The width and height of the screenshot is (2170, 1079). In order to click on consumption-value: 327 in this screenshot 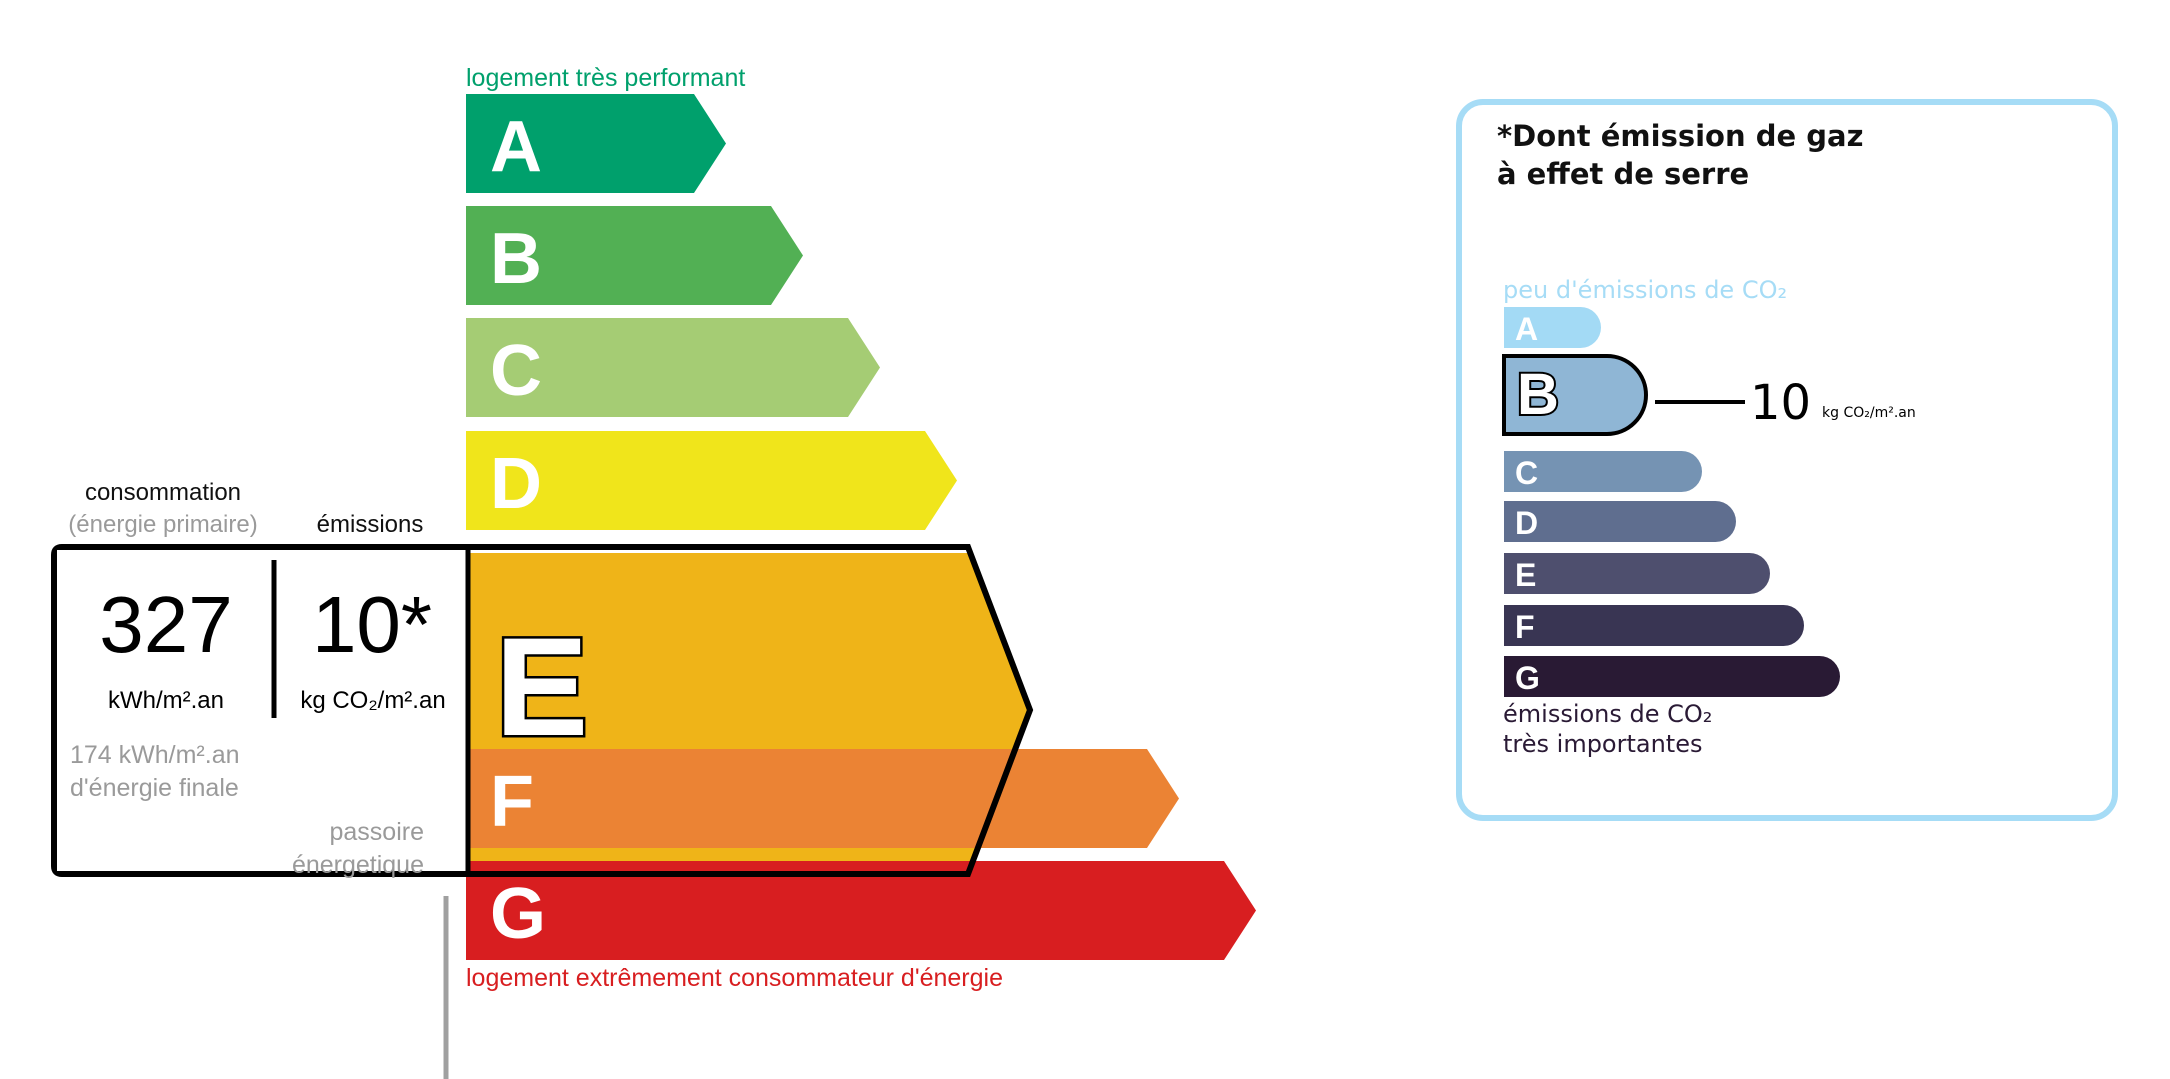, I will do `click(165, 624)`.